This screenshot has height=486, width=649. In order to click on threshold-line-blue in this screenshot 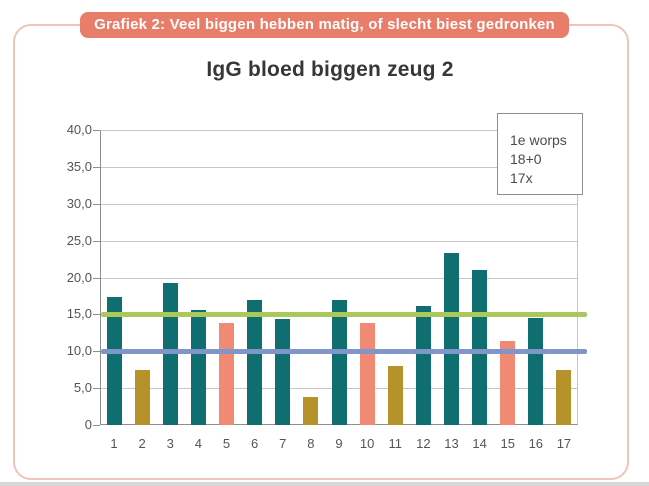, I will do `click(344, 351)`.